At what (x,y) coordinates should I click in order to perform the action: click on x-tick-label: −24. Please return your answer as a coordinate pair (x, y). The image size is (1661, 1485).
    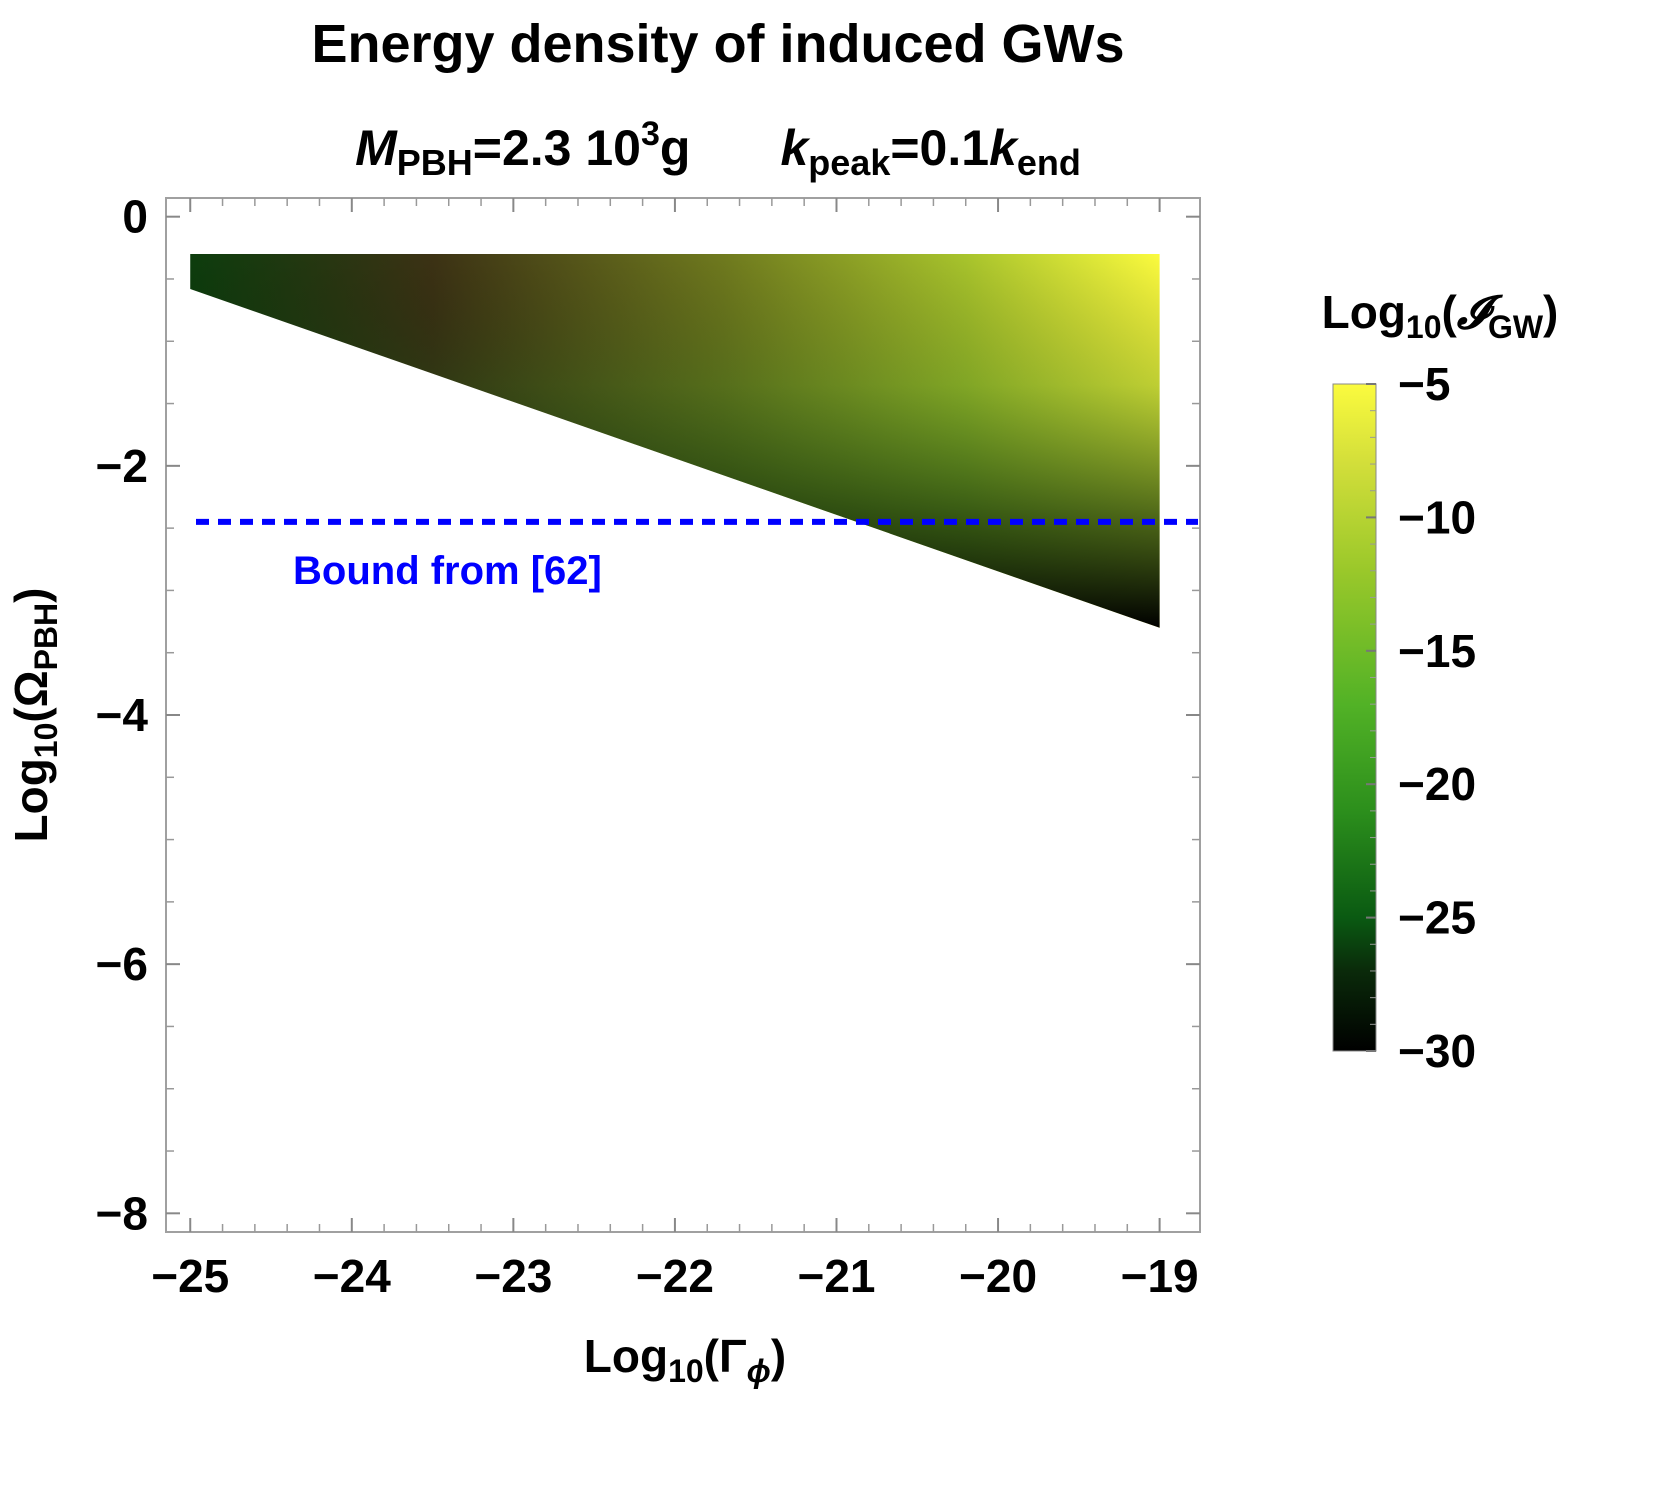
    Looking at the image, I should click on (352, 1276).